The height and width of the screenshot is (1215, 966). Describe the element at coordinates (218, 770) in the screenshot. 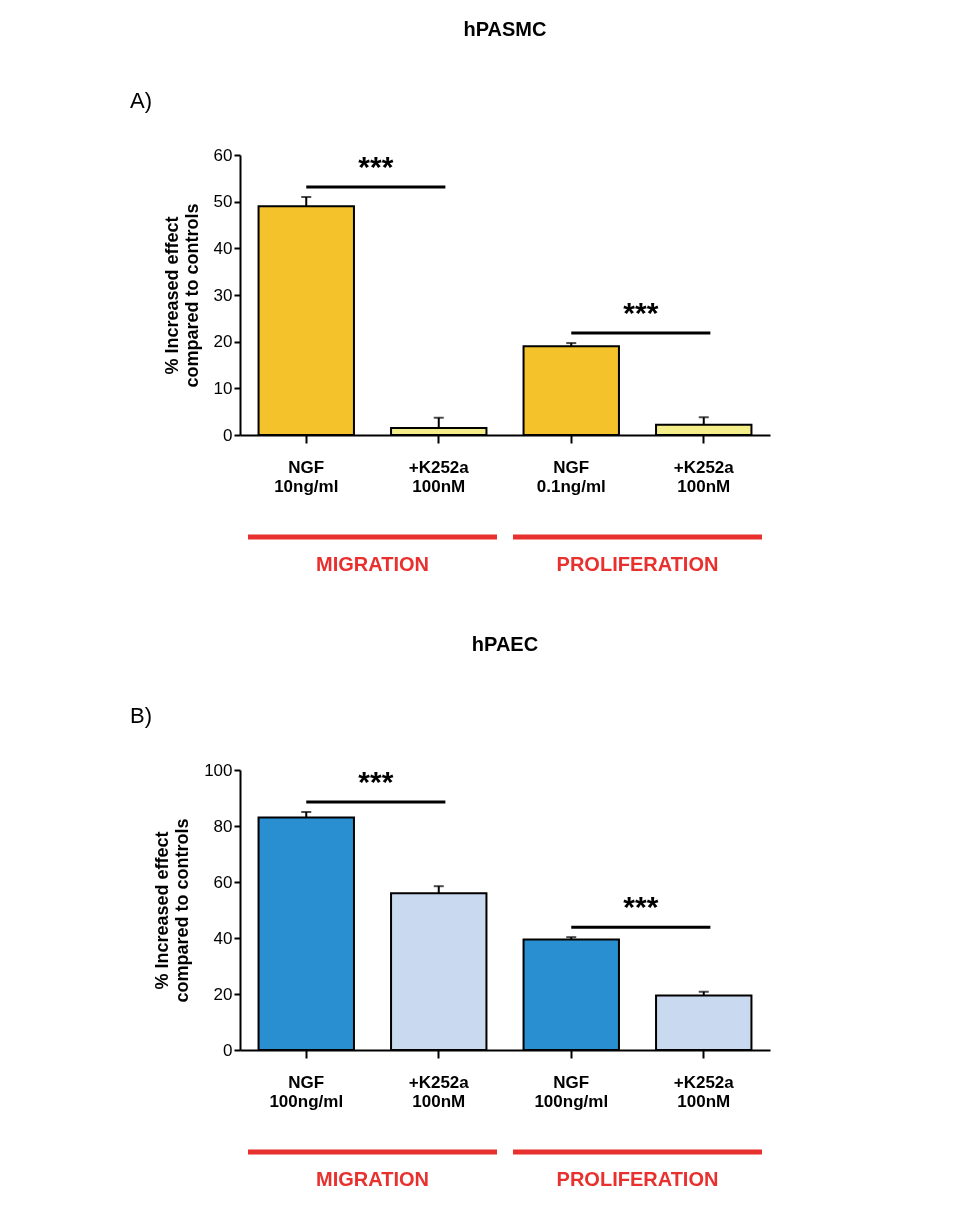

I see `y-tick-label: 100` at that location.